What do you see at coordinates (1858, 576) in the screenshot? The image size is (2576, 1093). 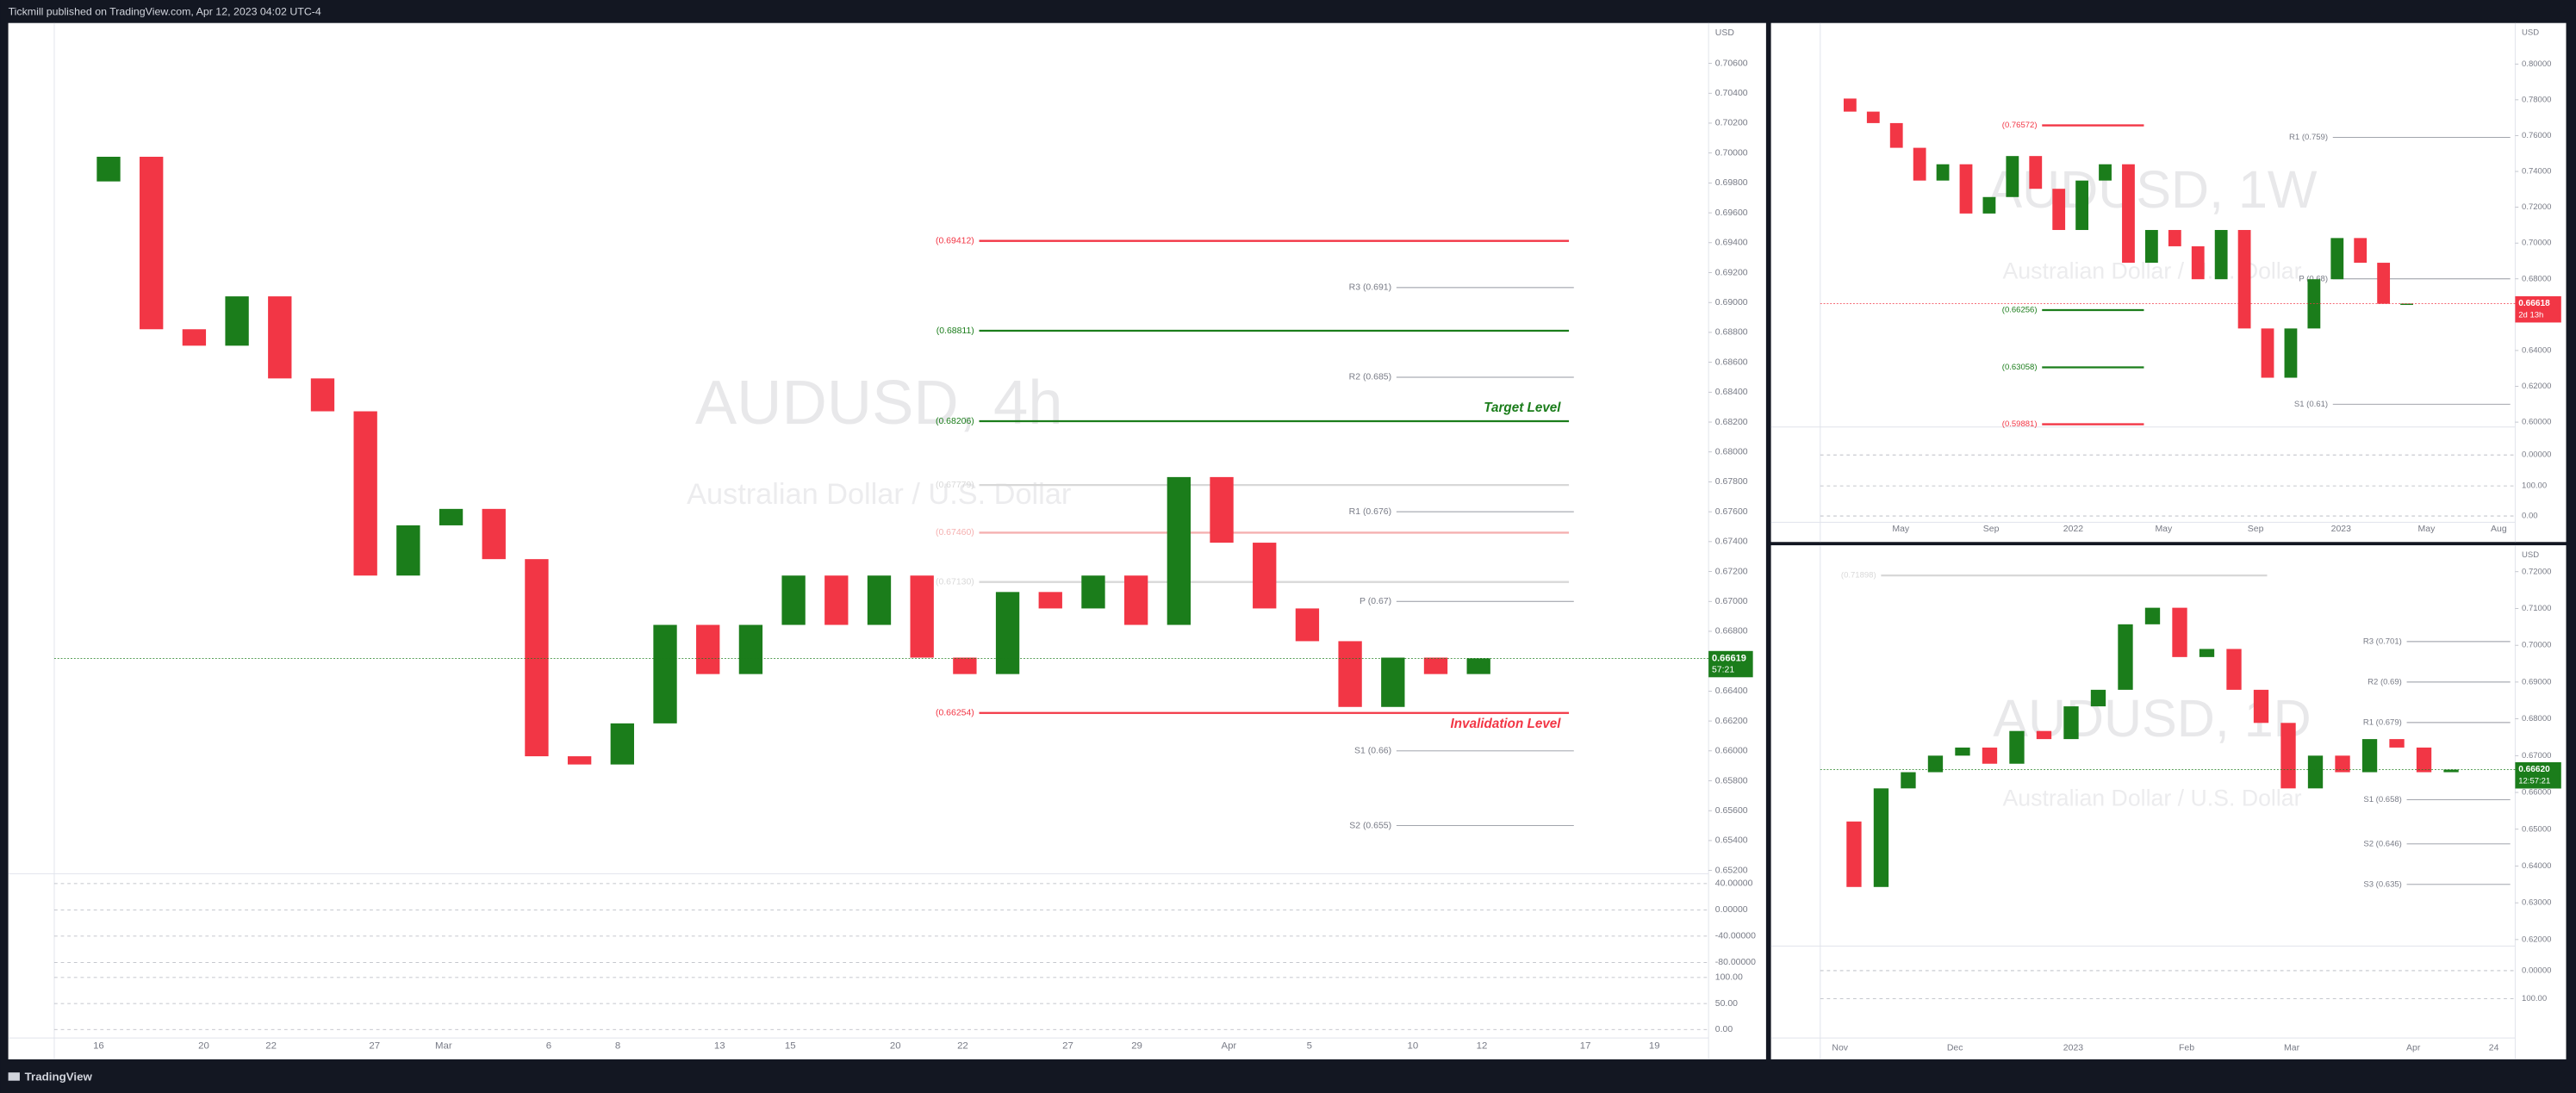 I see `level-label: (0.71898)` at bounding box center [1858, 576].